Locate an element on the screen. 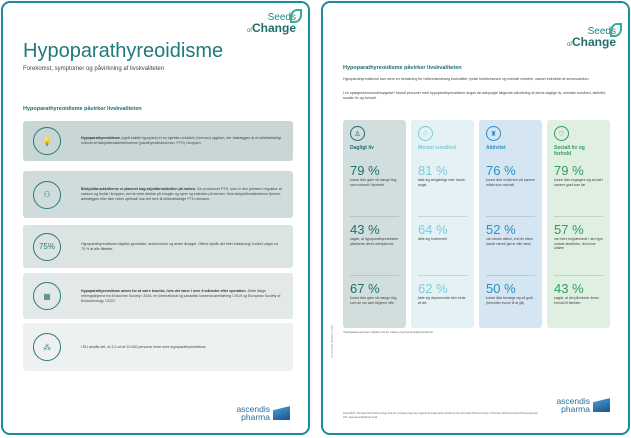 Image resolution: width=631 pixels, height=438 pixels. percent-icon: 75% is located at coordinates (47, 246).